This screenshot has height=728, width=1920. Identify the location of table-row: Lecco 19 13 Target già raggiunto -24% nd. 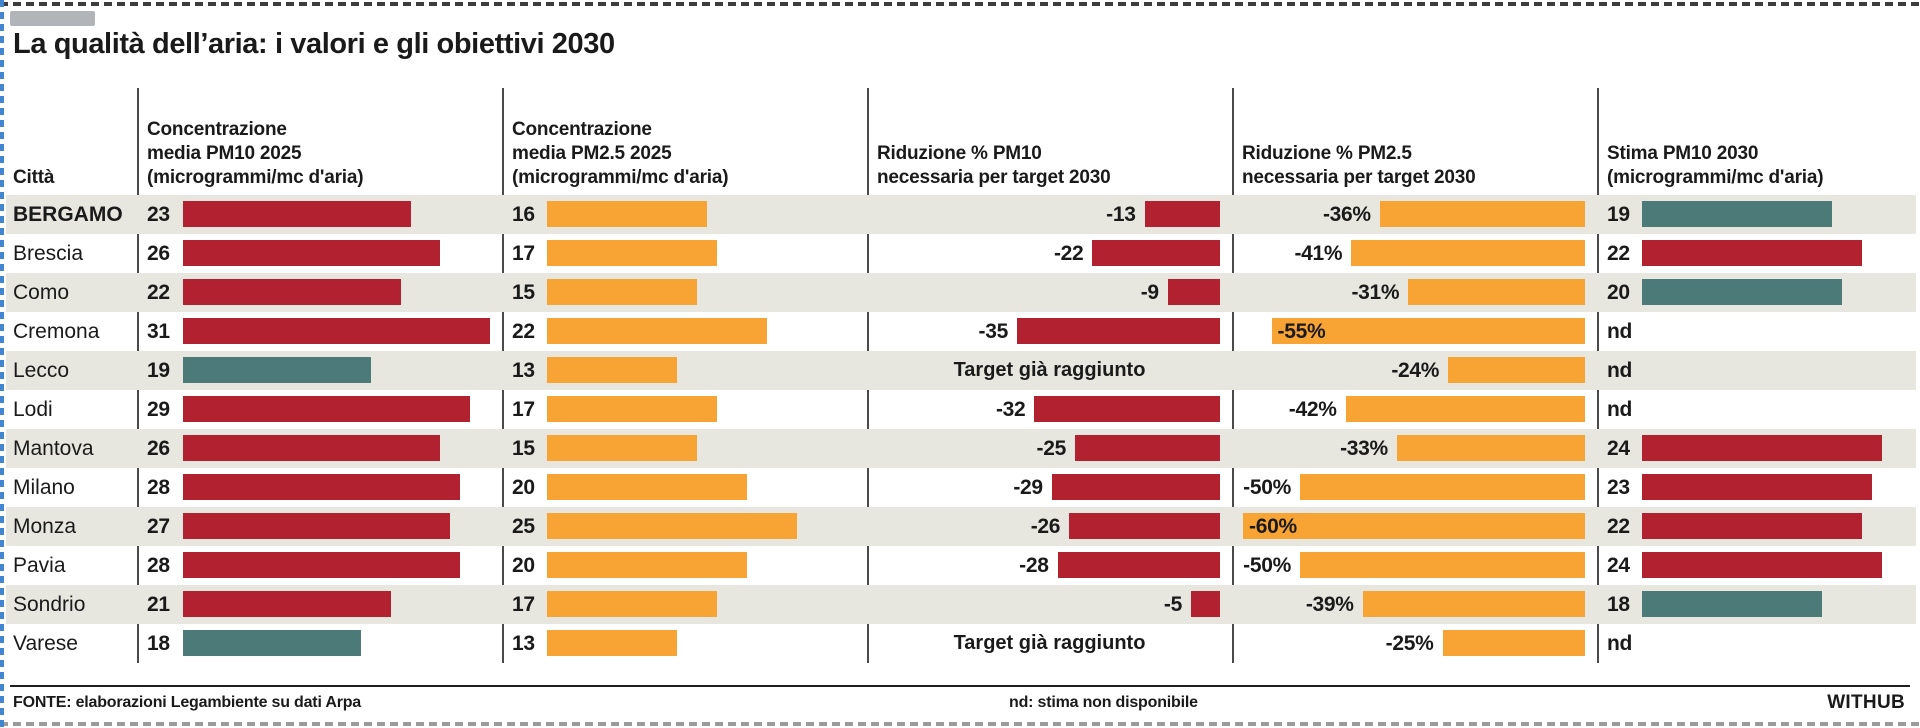
(960, 370).